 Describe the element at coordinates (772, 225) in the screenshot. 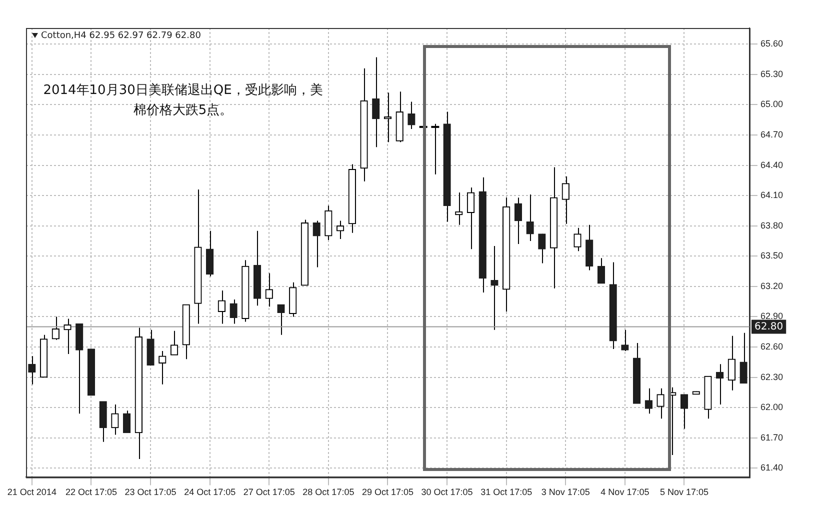

I see `y-tick-label: 63.80` at that location.